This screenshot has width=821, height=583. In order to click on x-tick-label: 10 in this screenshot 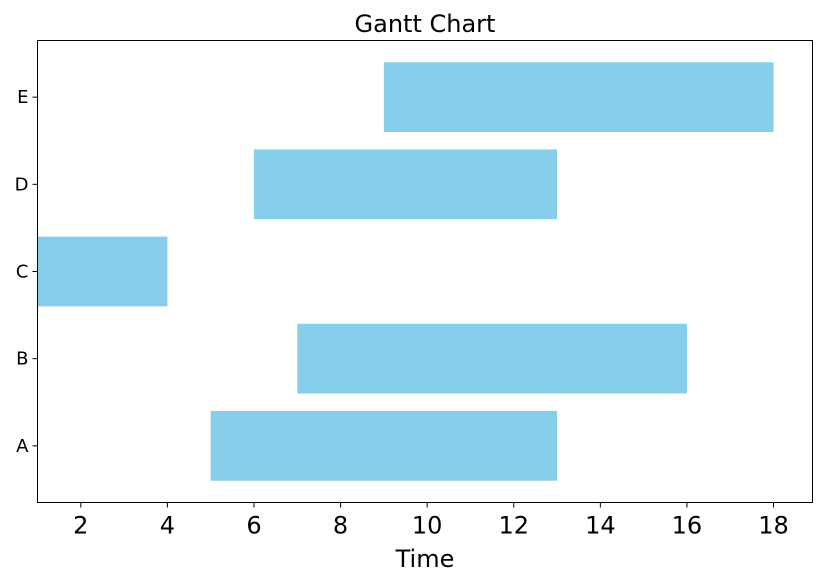, I will do `click(427, 526)`.